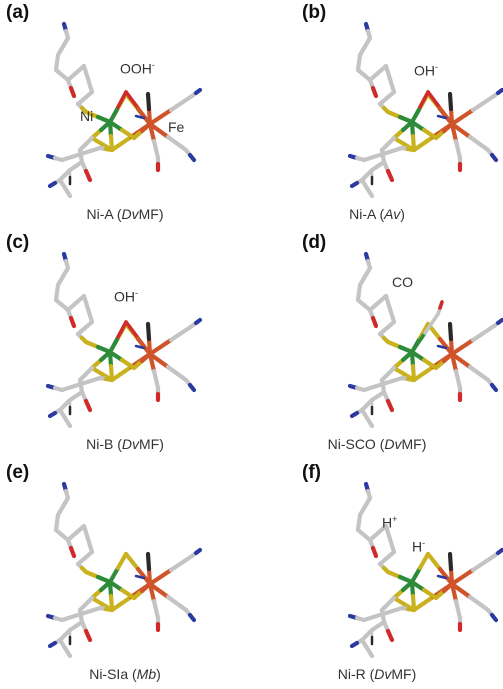 The image size is (503, 689). What do you see at coordinates (377, 214) in the screenshot?
I see `panel-caption: Ni-A (Av)` at bounding box center [377, 214].